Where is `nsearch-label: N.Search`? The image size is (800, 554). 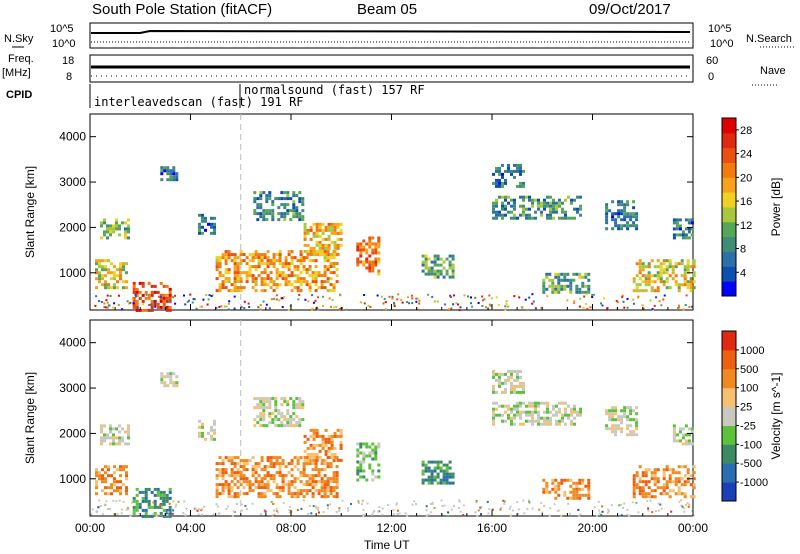
nsearch-label: N.Search is located at coordinates (769, 39).